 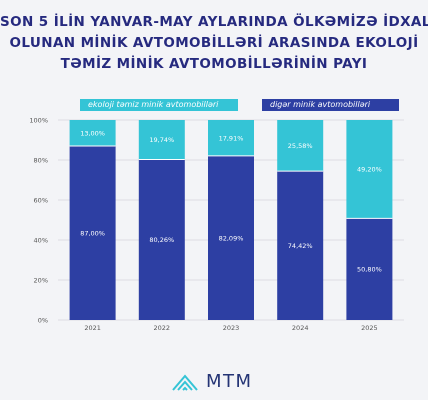 I want to click on logo-text: MTM, so click(x=229, y=381).